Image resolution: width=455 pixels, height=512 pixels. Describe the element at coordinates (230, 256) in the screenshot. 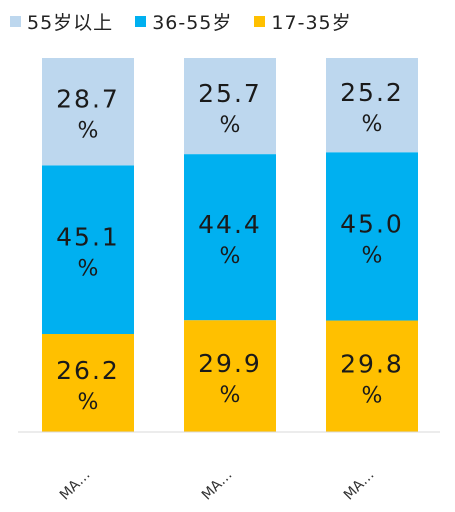

I see `data-label-unit-2-2: %` at that location.